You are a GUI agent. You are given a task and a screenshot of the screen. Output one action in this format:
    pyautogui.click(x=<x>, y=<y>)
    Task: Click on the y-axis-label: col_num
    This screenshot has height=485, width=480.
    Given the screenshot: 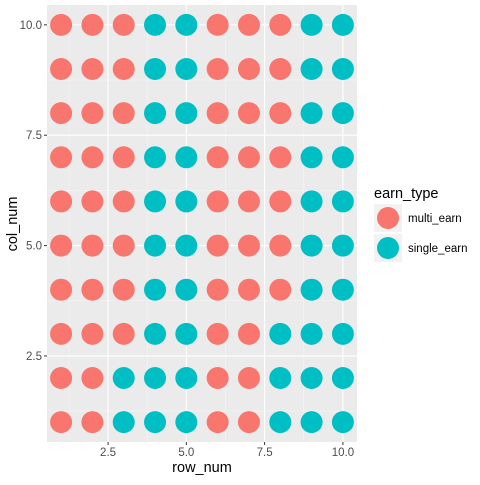 What is the action you would take?
    pyautogui.click(x=13, y=224)
    